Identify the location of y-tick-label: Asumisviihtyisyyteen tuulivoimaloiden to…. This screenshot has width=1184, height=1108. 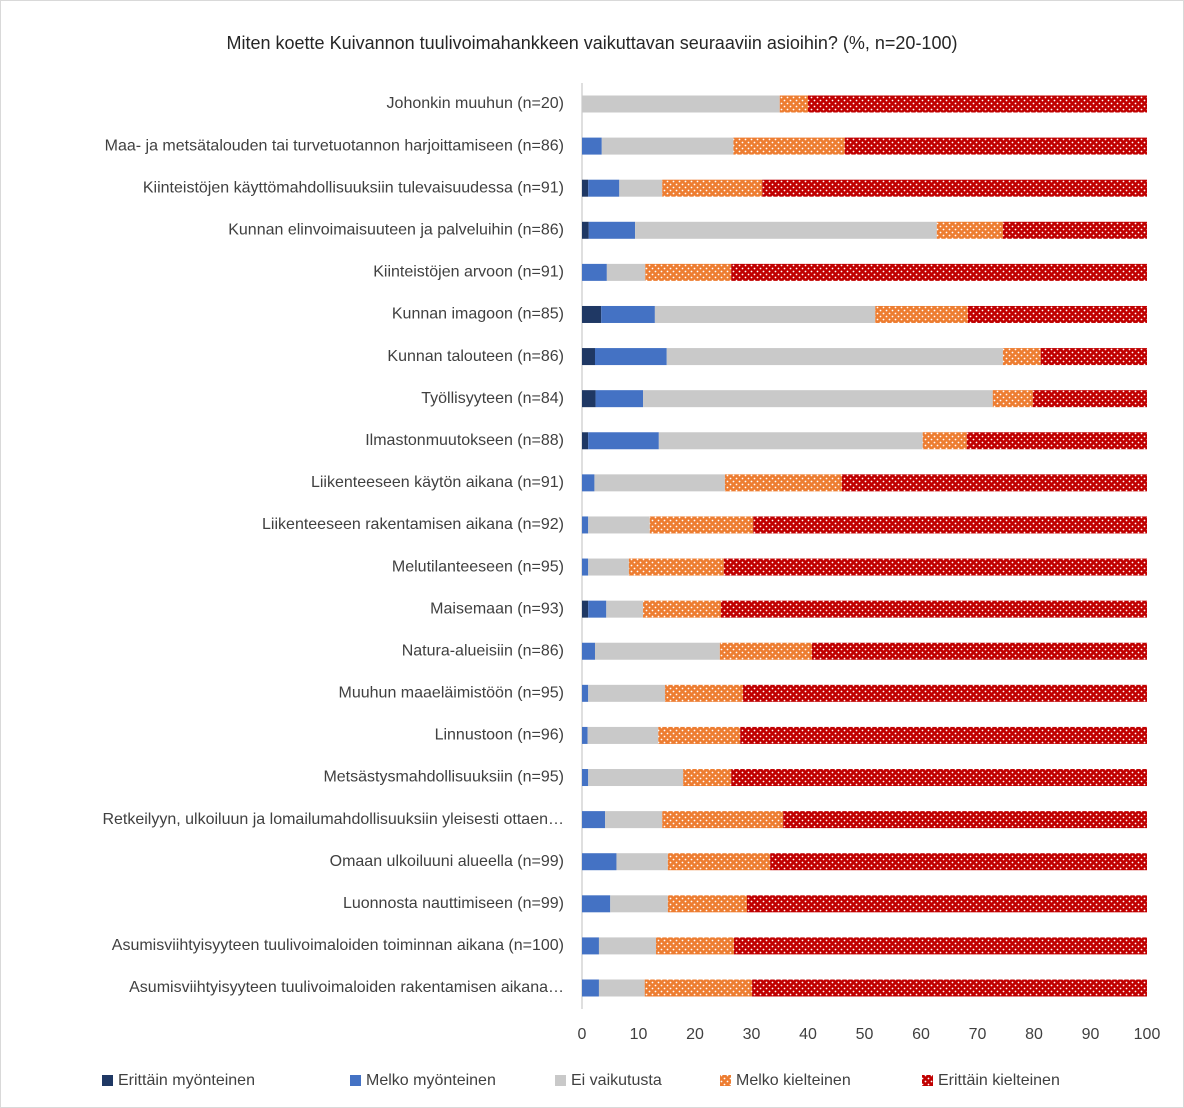
(338, 945).